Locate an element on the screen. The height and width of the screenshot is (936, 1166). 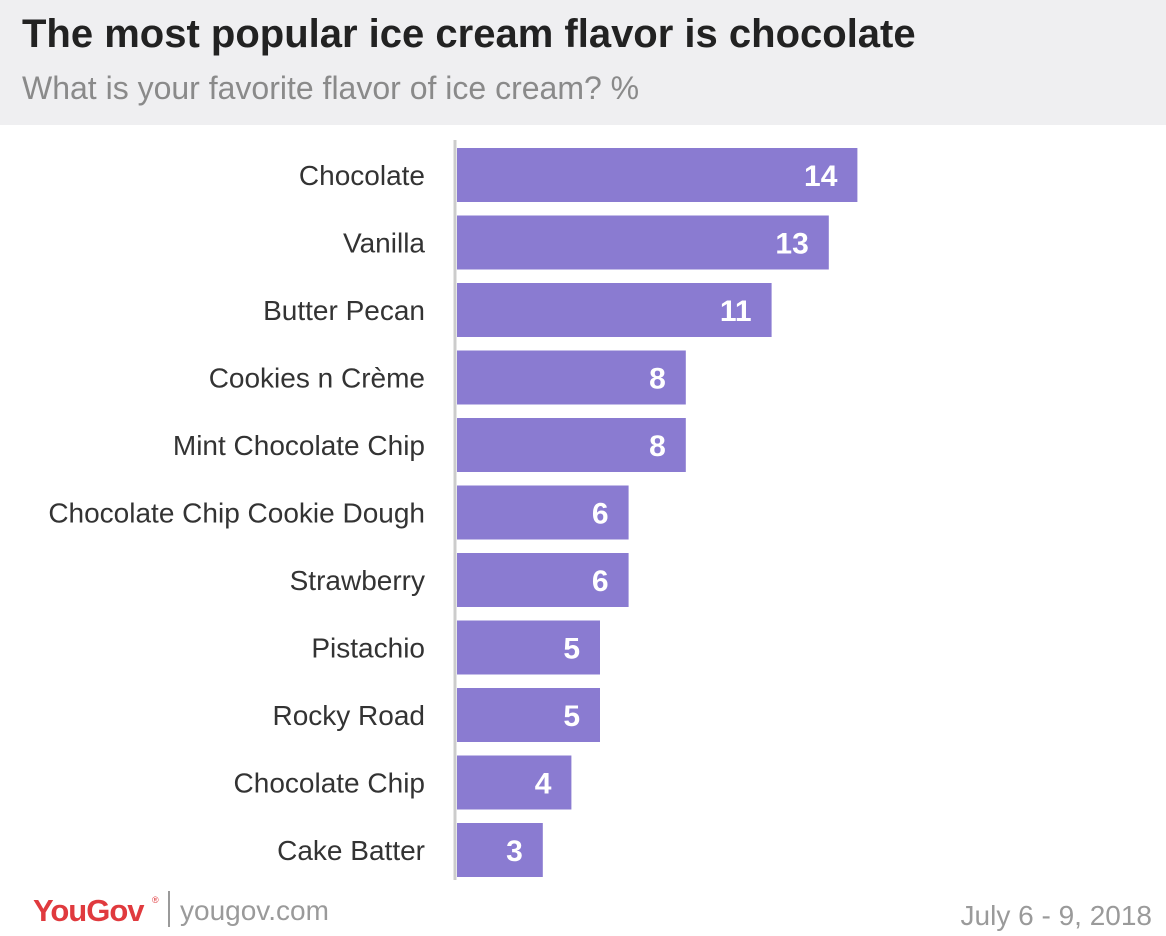
bar-value-label: 11 is located at coordinates (736, 311).